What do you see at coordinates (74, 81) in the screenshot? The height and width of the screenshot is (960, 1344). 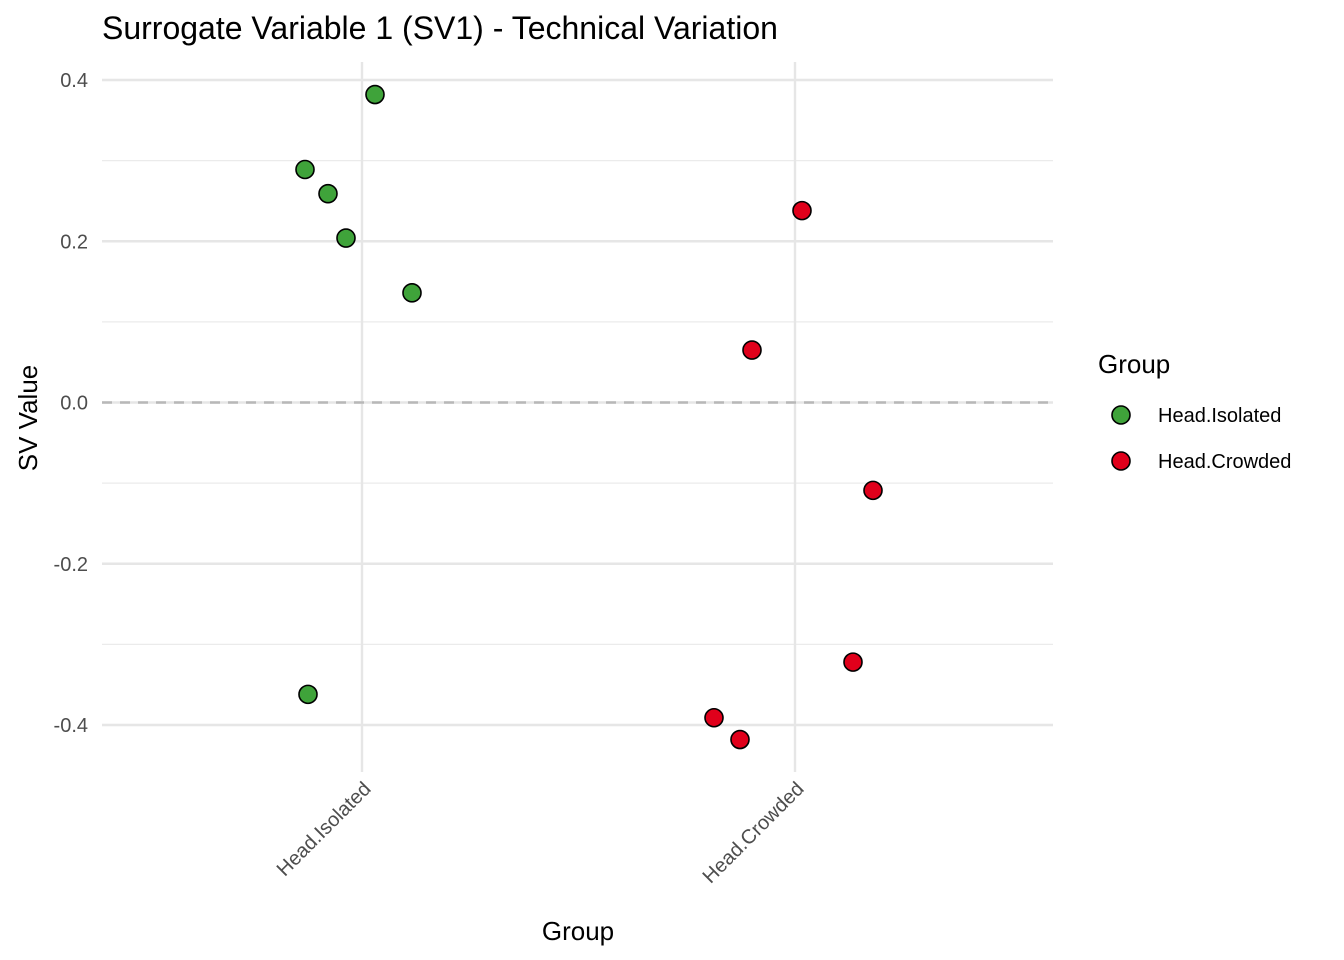 I see `y-tick-label: 0.4` at bounding box center [74, 81].